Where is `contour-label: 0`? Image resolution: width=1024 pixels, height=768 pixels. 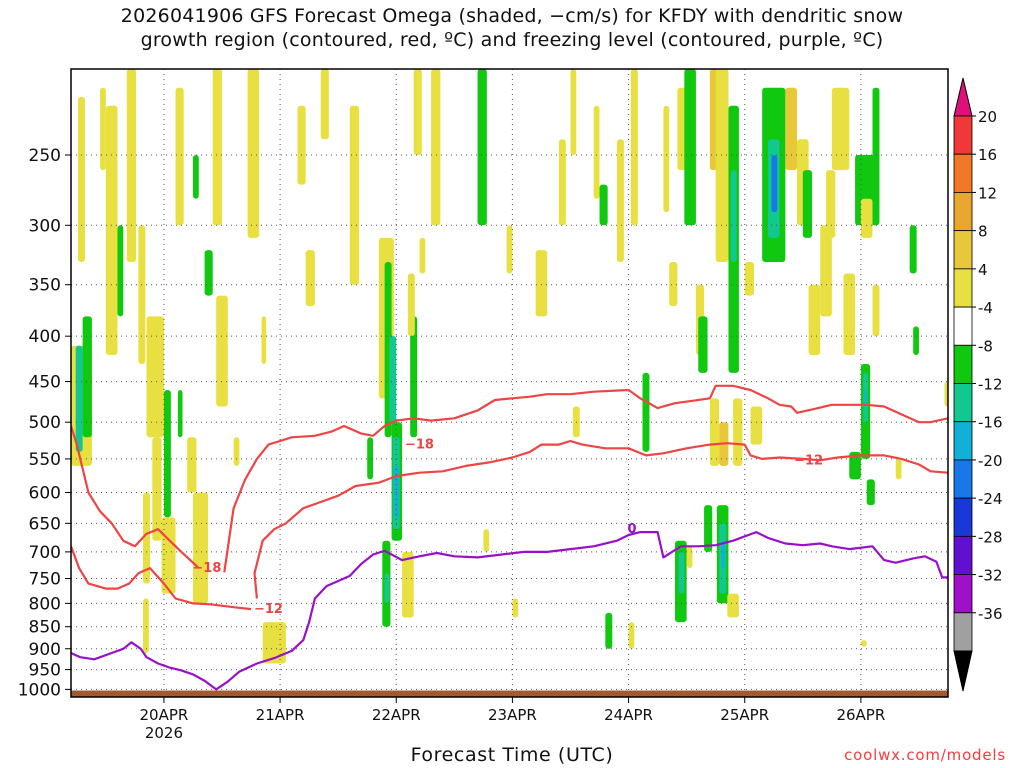
contour-label: 0 is located at coordinates (632, 529).